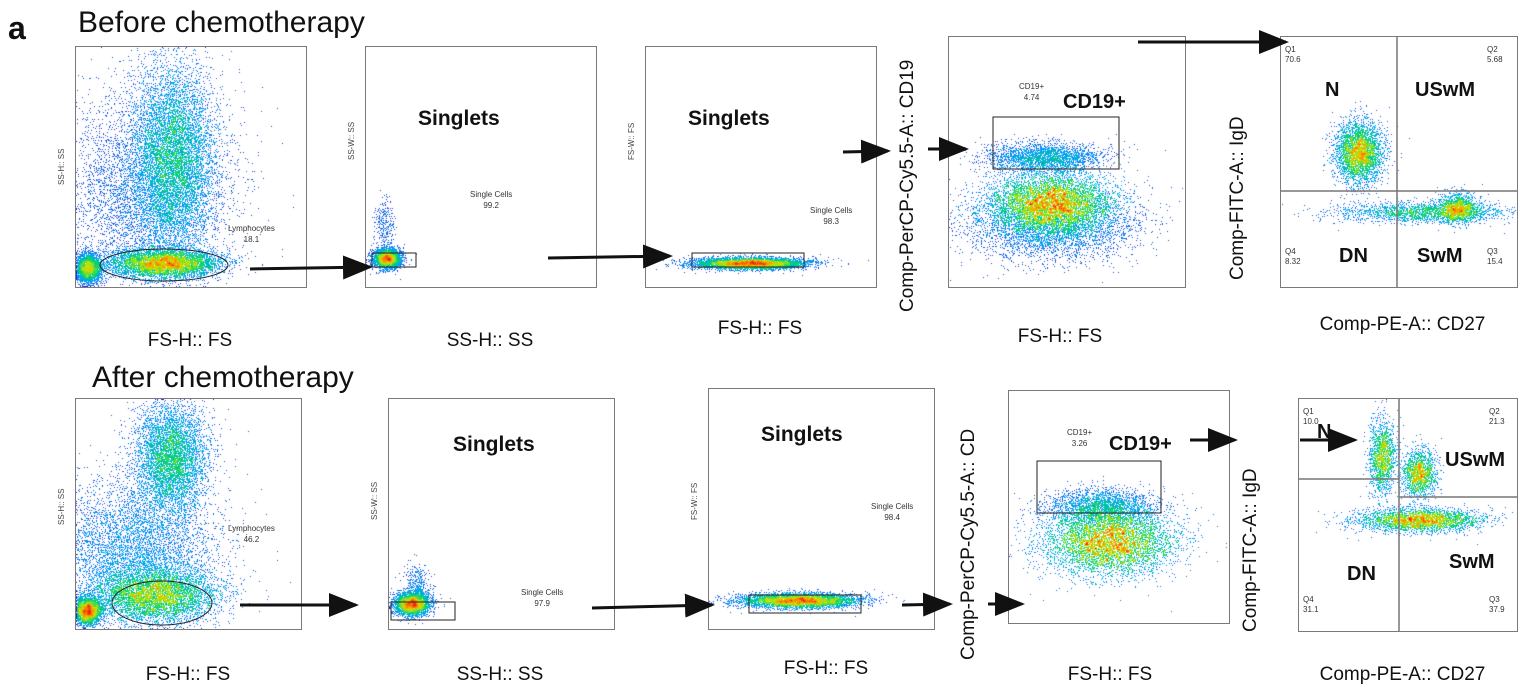  I want to click on q1-label: Q1 10.0, so click(1311, 416).